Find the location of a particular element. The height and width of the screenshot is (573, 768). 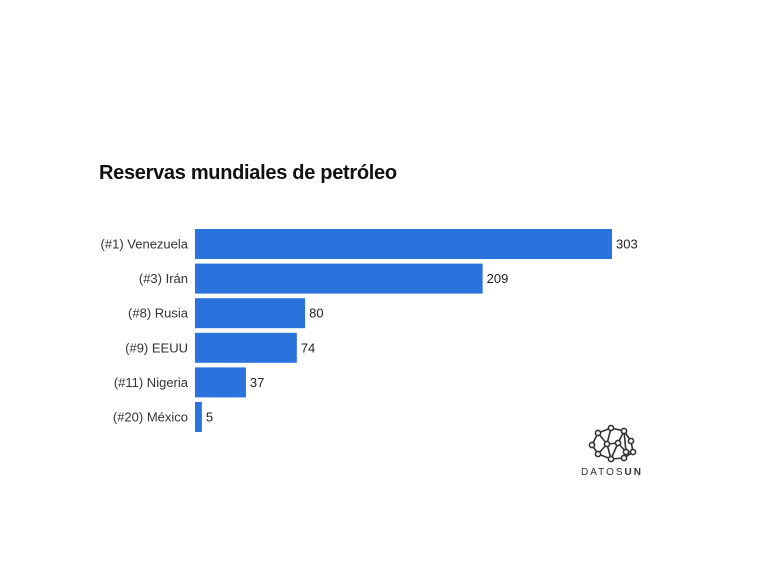

datosun-logo: DATOSUN is located at coordinates (612, 451).